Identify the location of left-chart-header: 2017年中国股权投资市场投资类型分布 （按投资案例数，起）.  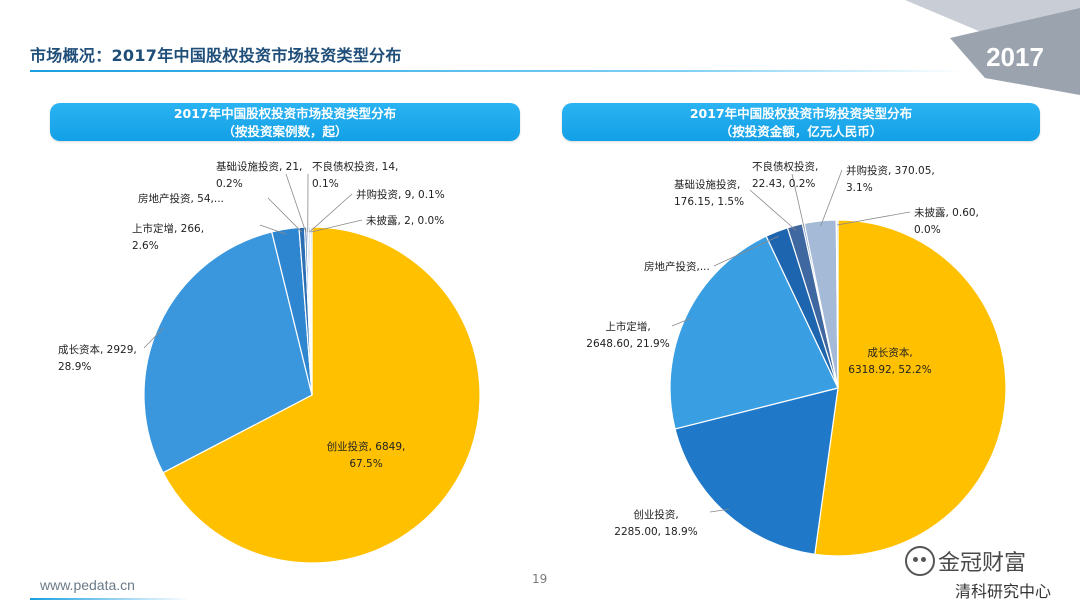
(285, 122).